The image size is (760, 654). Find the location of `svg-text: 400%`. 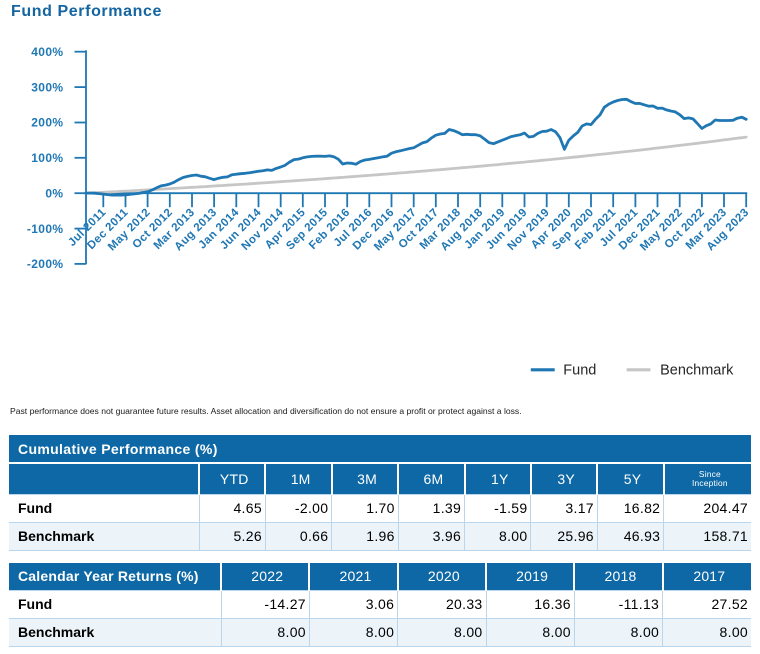

svg-text: 400% is located at coordinates (47, 52).